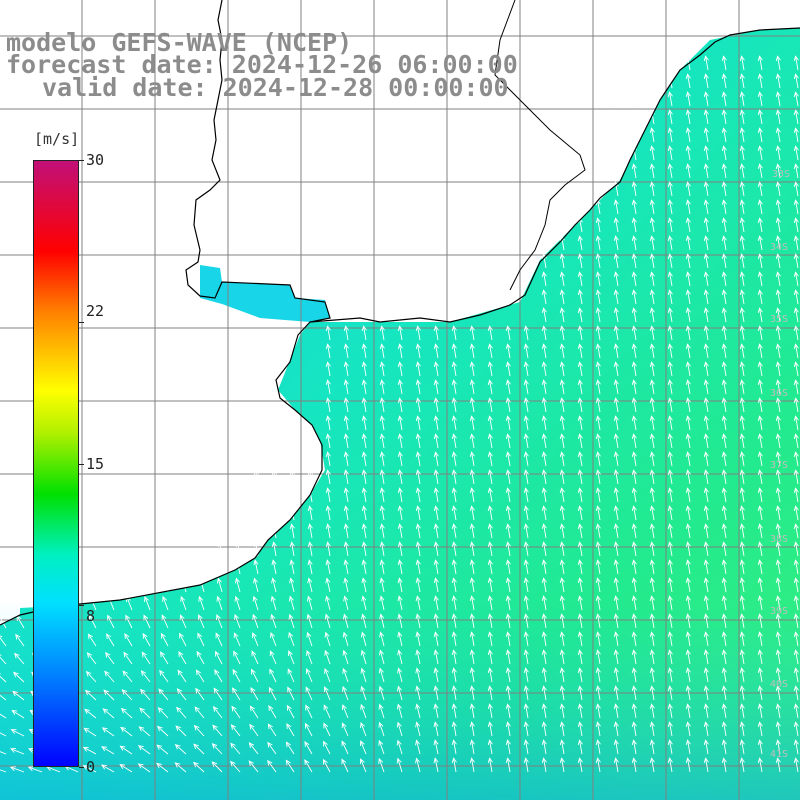  Describe the element at coordinates (275, 87) in the screenshot. I see `valid-date: valid date: 2024-12-28 00:00:00` at that location.